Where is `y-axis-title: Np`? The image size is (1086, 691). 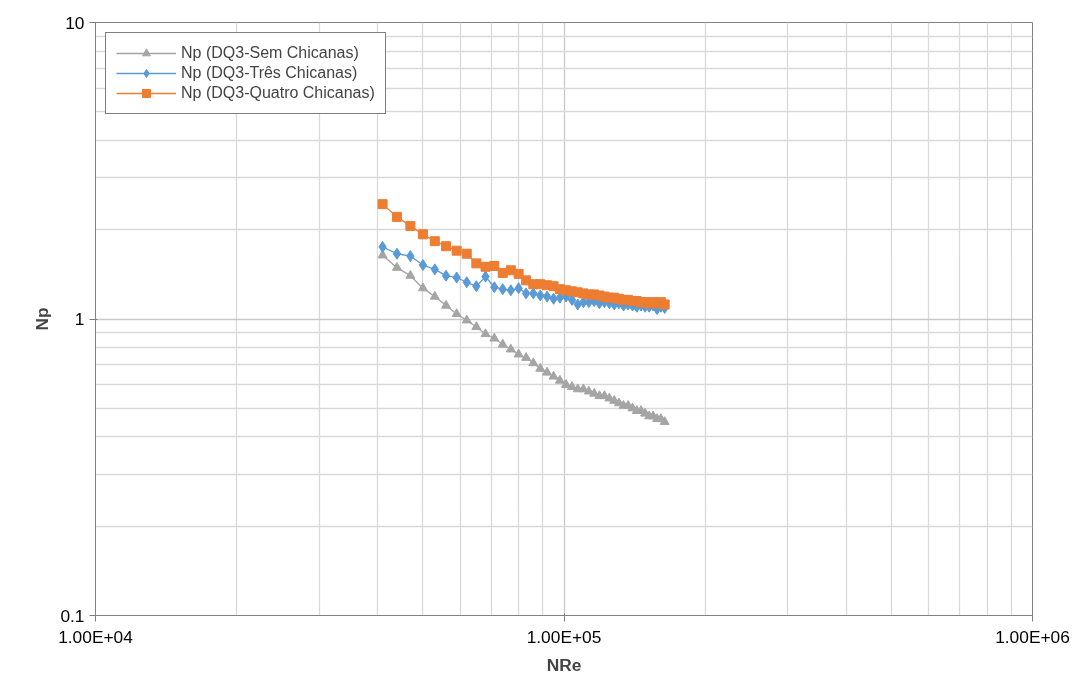 y-axis-title: Np is located at coordinates (42, 319).